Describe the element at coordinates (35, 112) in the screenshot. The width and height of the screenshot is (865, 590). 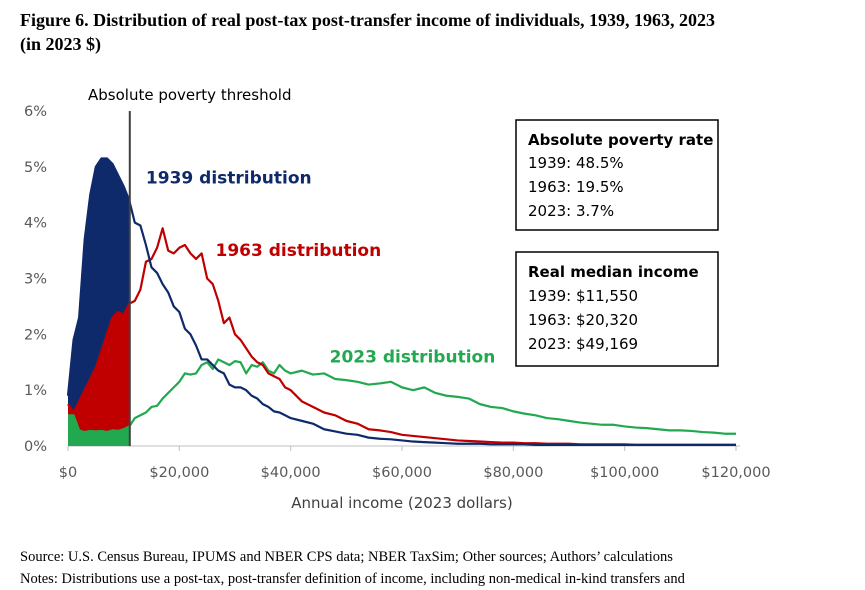
I see `y-tick-label: 6%` at that location.